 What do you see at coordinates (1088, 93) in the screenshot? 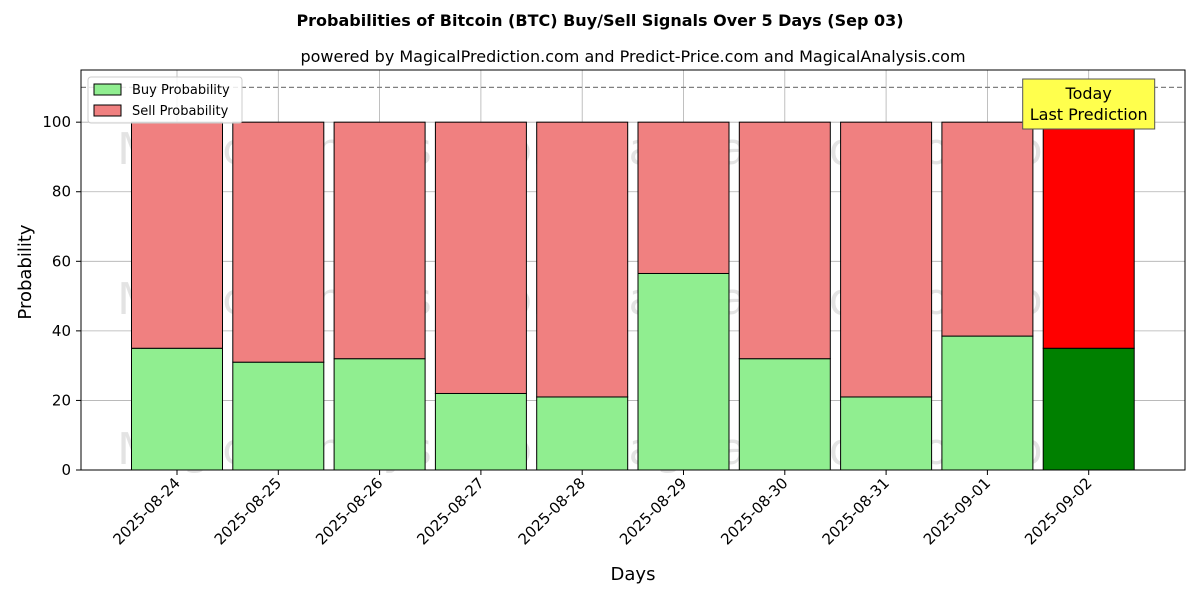
I see `annotation-text: Today` at bounding box center [1088, 93].